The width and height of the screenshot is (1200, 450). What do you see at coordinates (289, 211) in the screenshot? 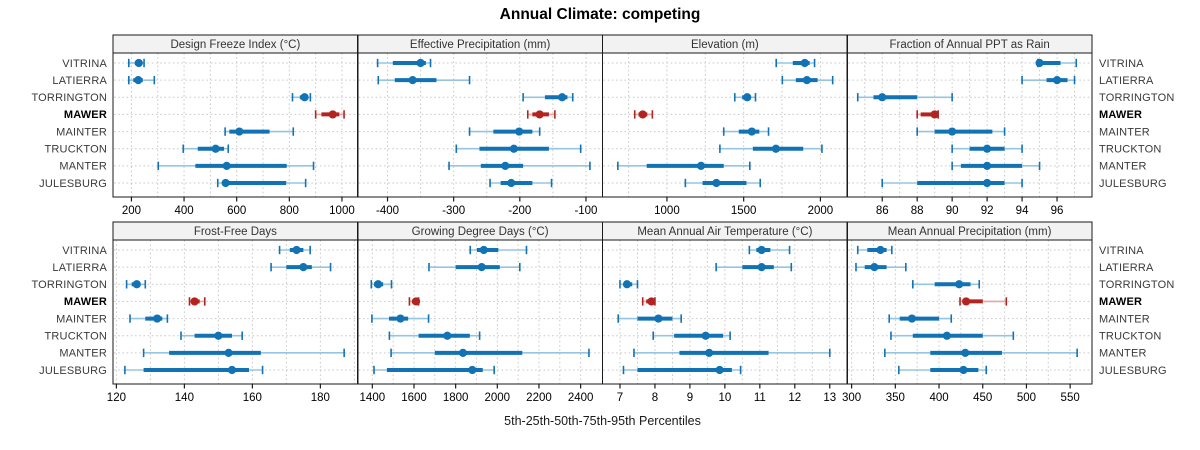
I see `axis-tick-label: 800` at bounding box center [289, 211].